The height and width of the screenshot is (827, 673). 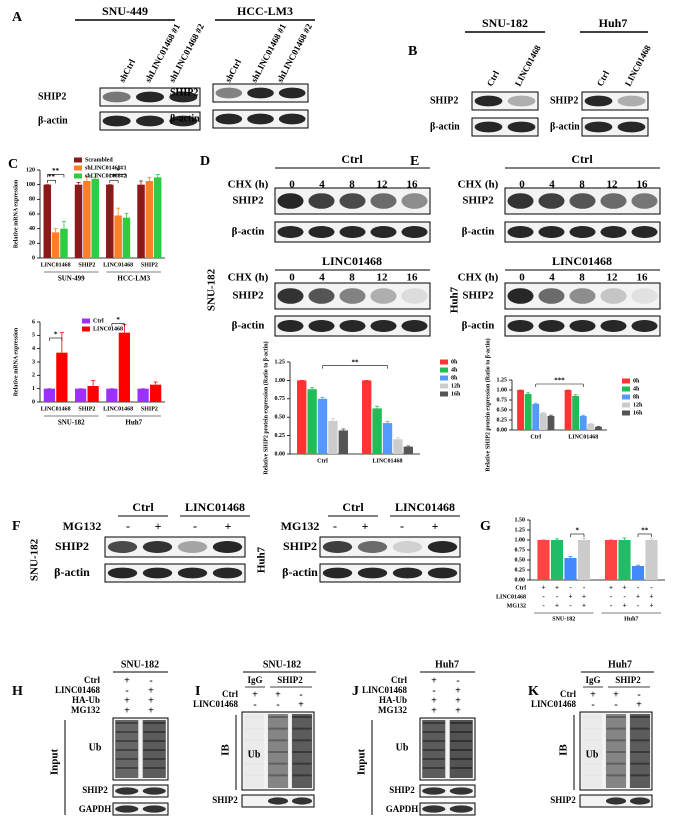 I want to click on label: HA-Ub, so click(x=86, y=700).